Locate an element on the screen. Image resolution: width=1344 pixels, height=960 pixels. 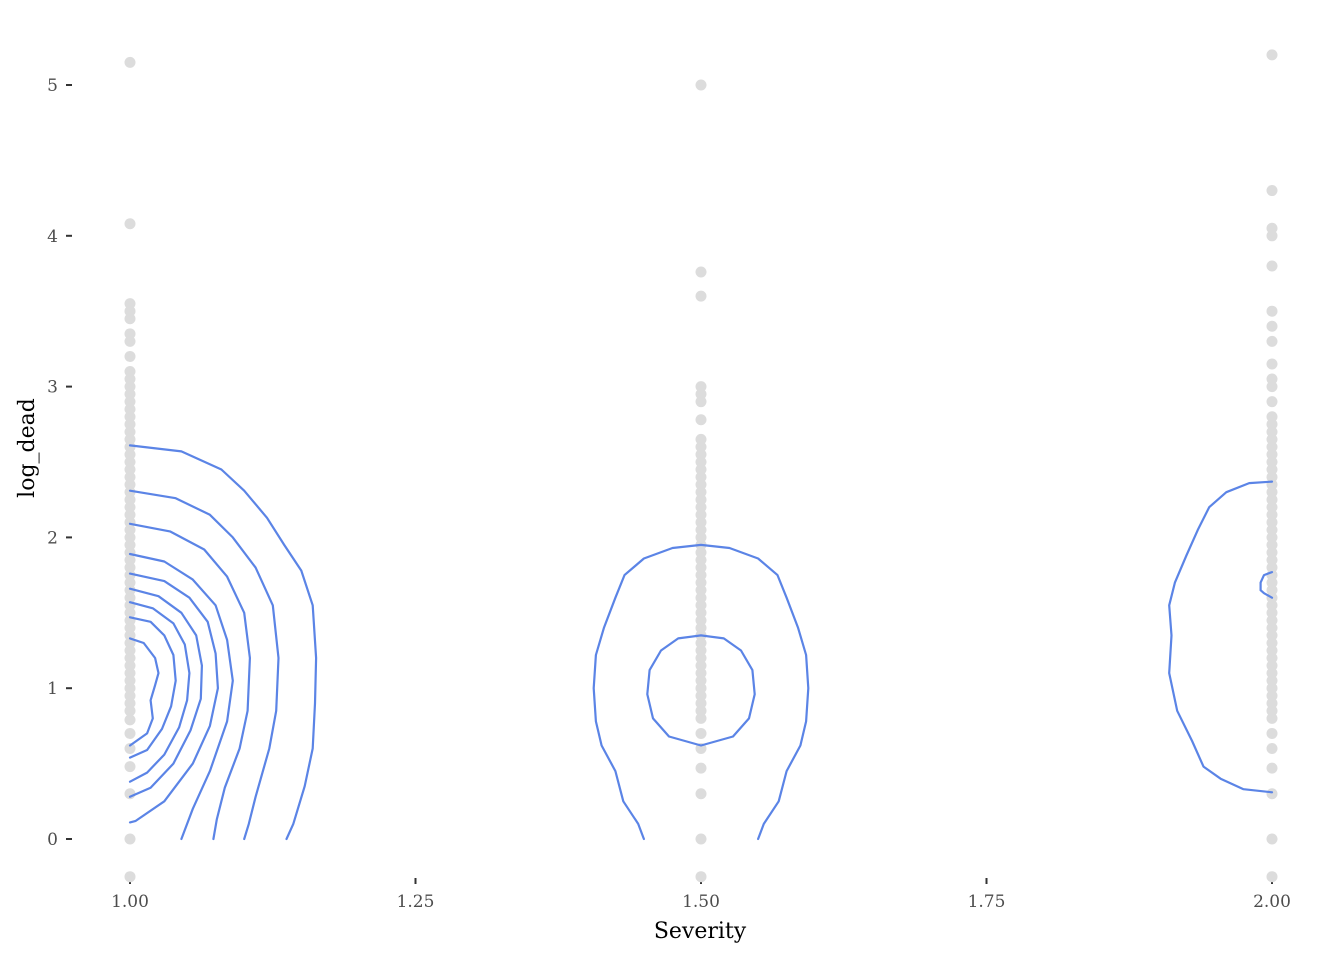
x-tick-label: 2.00 is located at coordinates (1272, 902).